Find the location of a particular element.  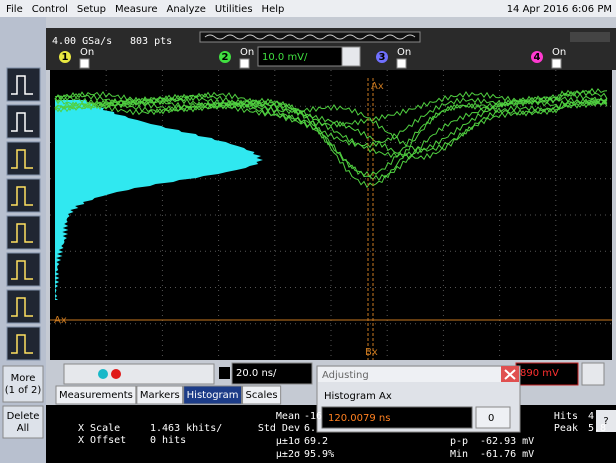

sample-rate: 4.00 GSa/s is located at coordinates (82, 41).